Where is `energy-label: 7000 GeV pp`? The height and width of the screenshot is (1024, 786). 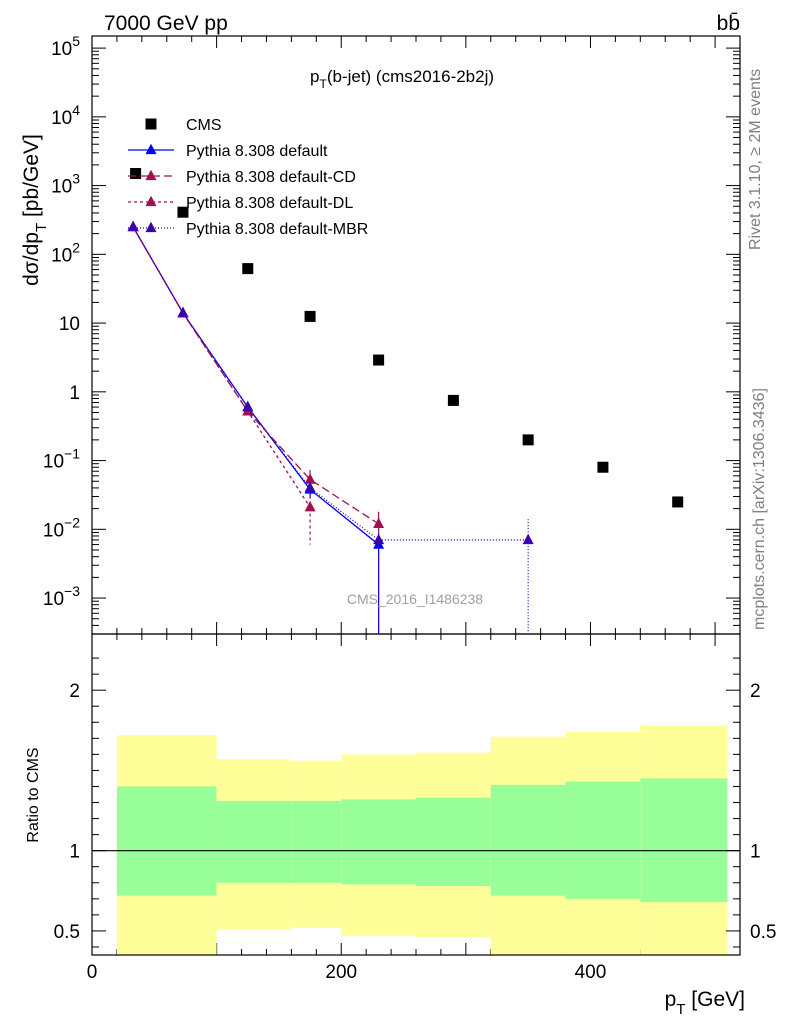 energy-label: 7000 GeV pp is located at coordinates (166, 23).